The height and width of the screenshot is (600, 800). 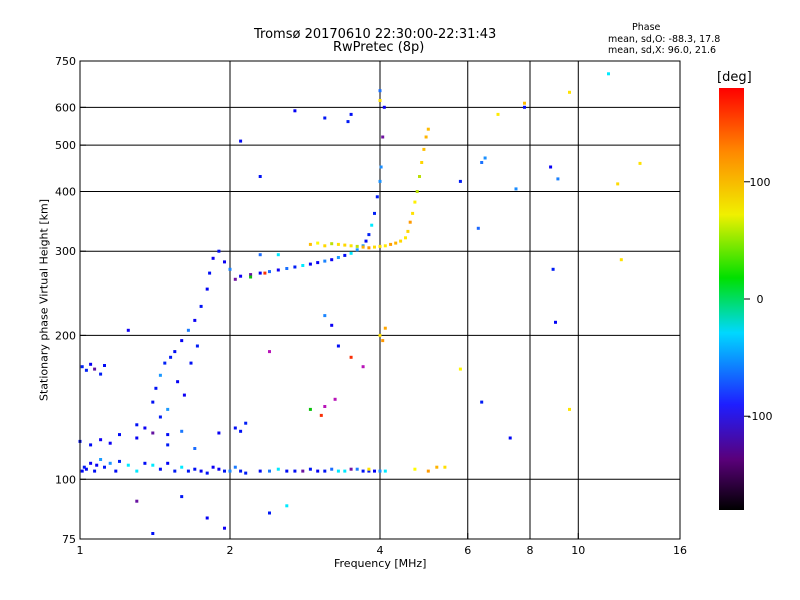 I want to click on y-axis-label: Stationary phase Virtual Height [km], so click(x=44, y=300).